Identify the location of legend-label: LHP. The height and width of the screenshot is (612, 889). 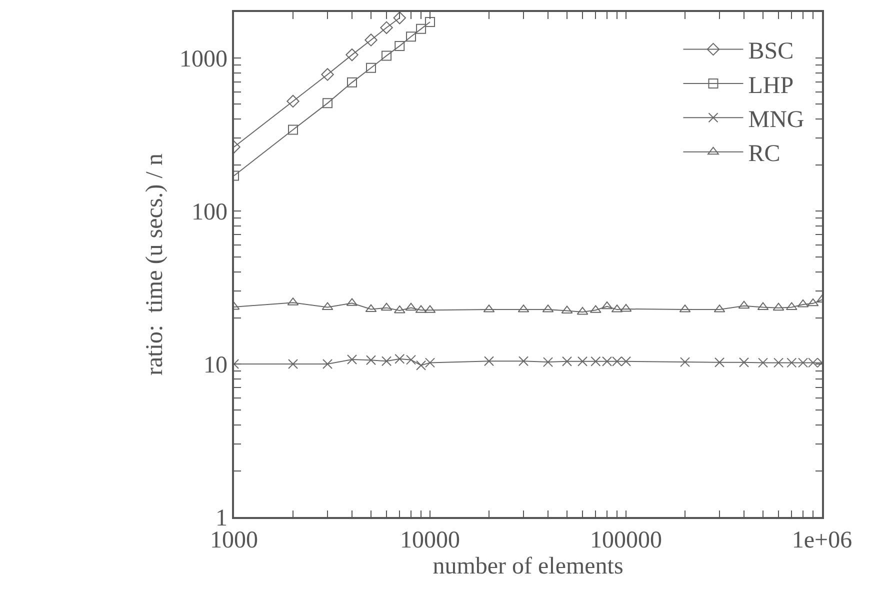
(771, 85).